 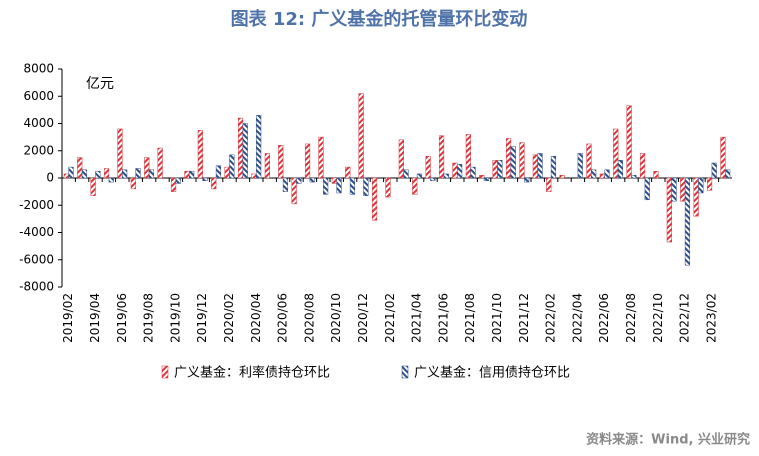 What do you see at coordinates (38, 69) in the screenshot?
I see `y-tick-label: 8000` at bounding box center [38, 69].